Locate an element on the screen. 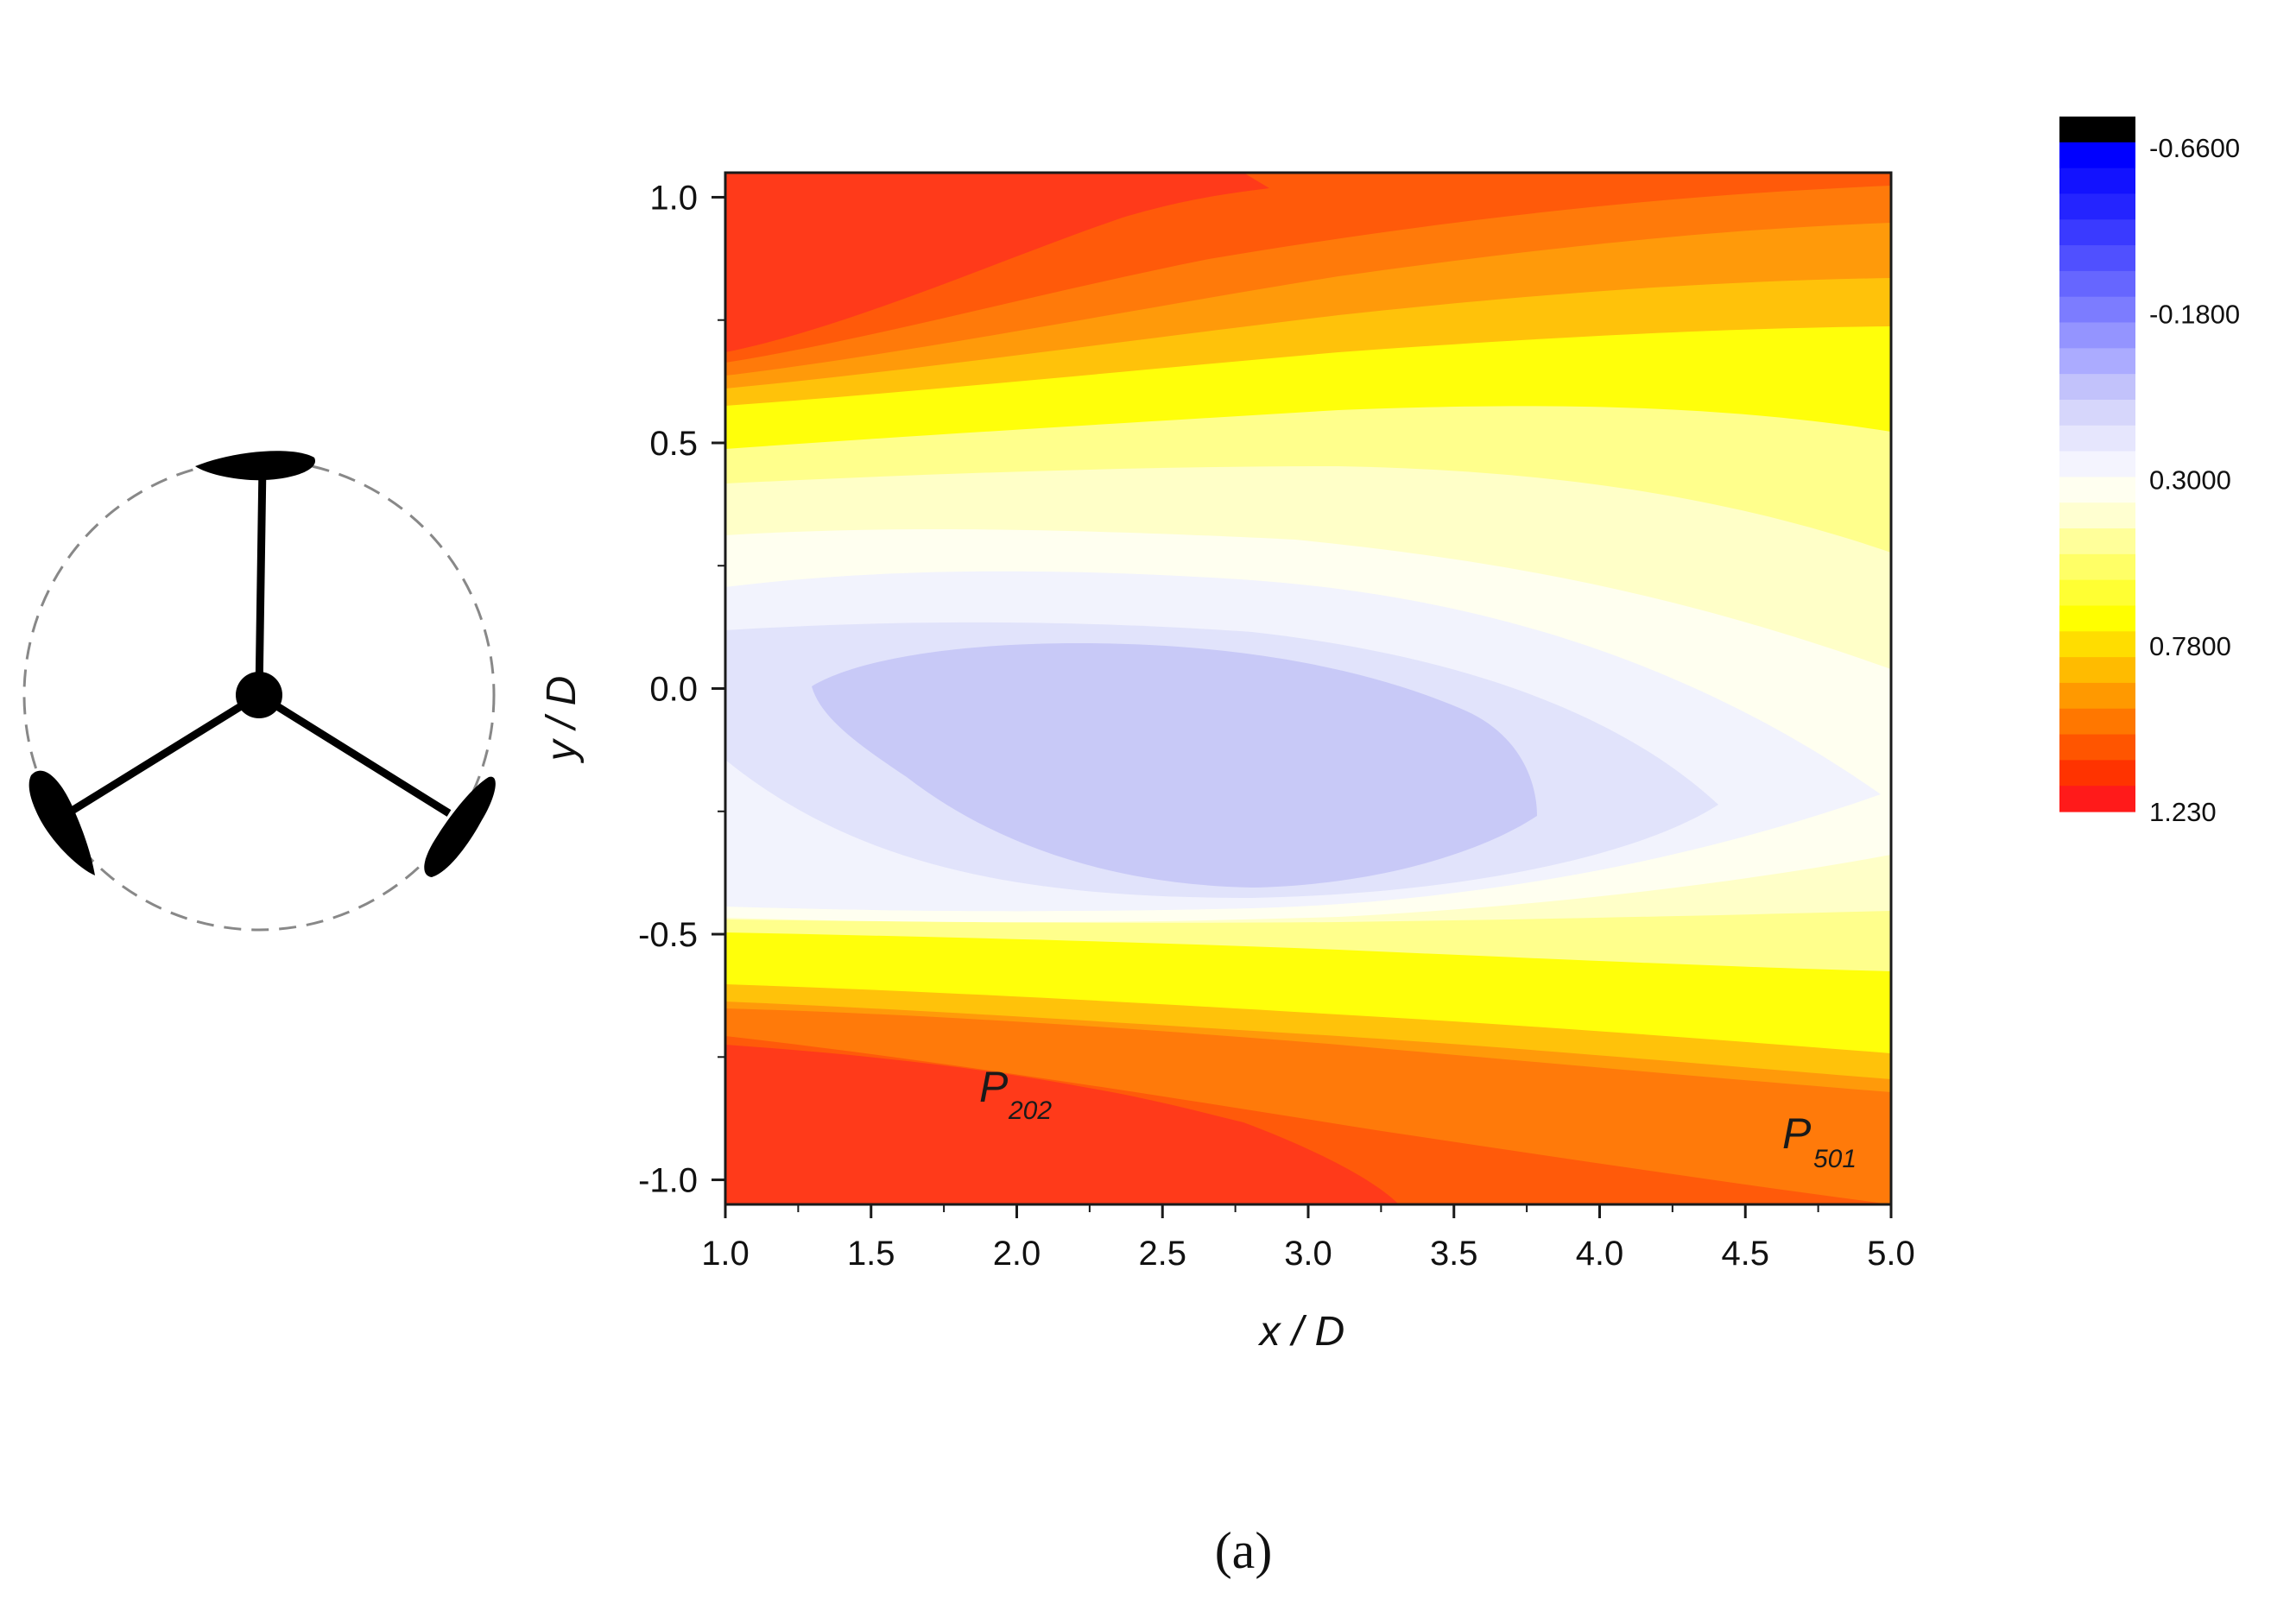  annotation-p501-subscript: 501 is located at coordinates (1835, 1159).